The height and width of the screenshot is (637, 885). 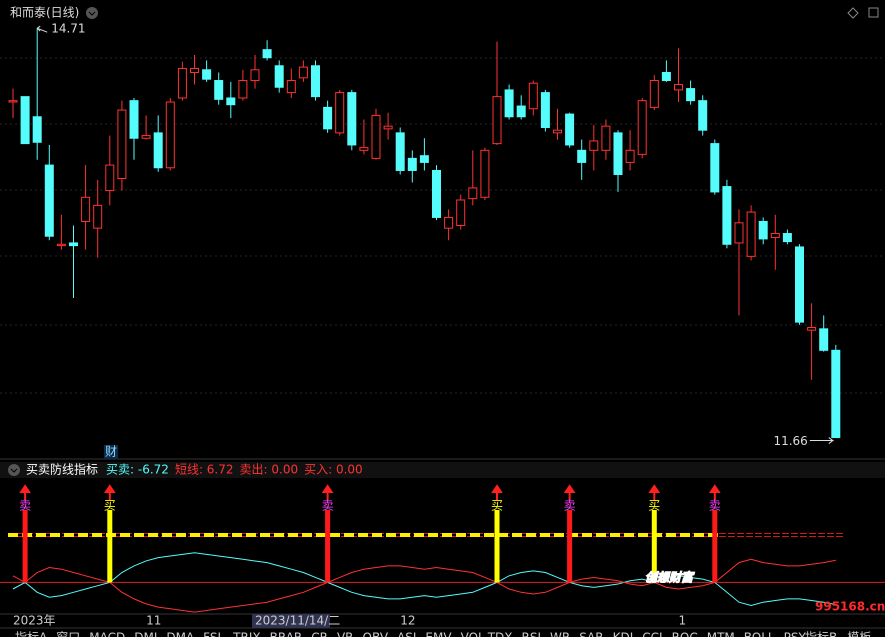 I want to click on x-tick-label: 11, so click(x=153, y=621).